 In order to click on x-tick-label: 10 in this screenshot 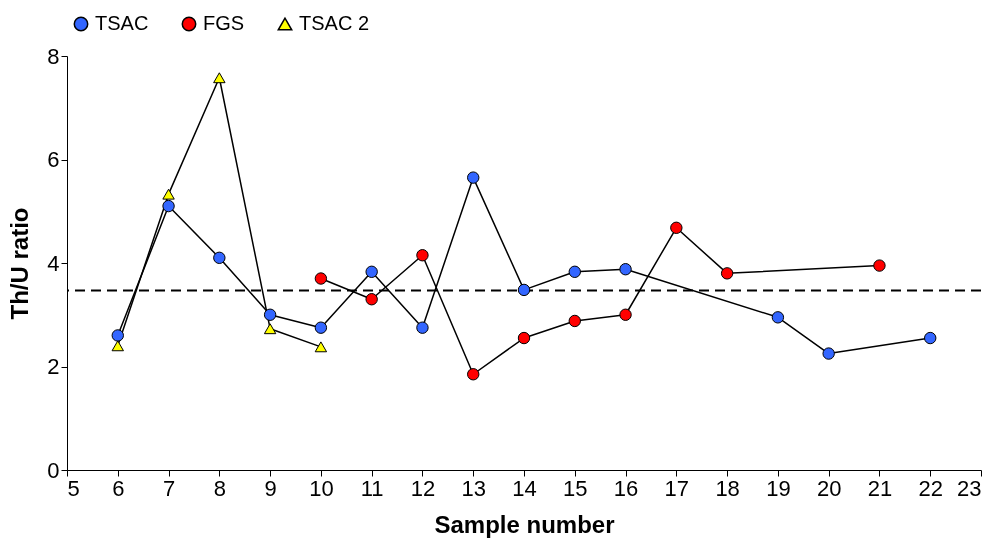, I will do `click(321, 488)`.